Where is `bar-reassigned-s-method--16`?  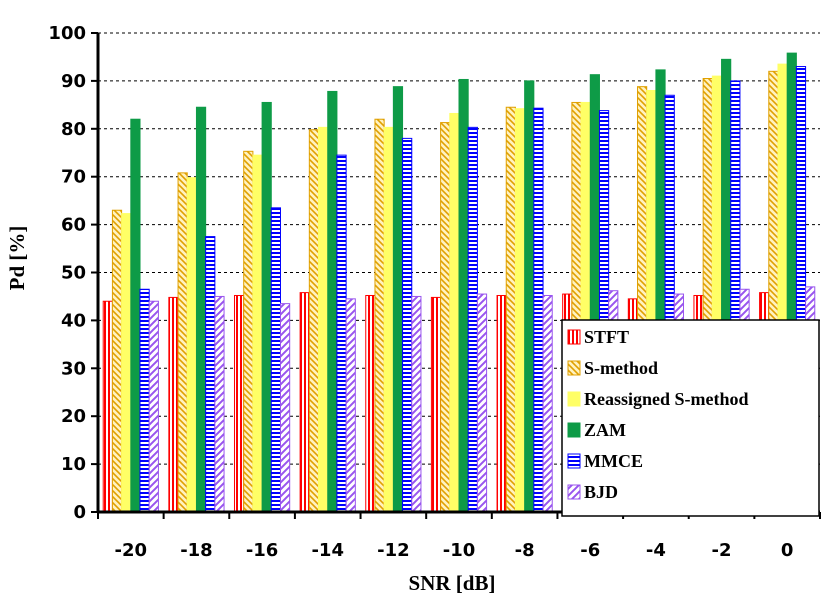 bar-reassigned-s-method--16 is located at coordinates (257, 333).